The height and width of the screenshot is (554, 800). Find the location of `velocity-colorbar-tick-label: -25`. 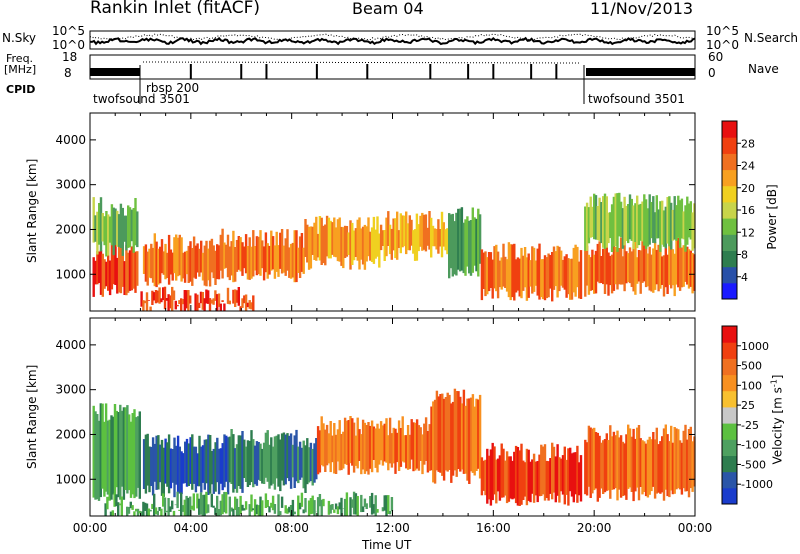

velocity-colorbar-tick-label: -25 is located at coordinates (750, 425).